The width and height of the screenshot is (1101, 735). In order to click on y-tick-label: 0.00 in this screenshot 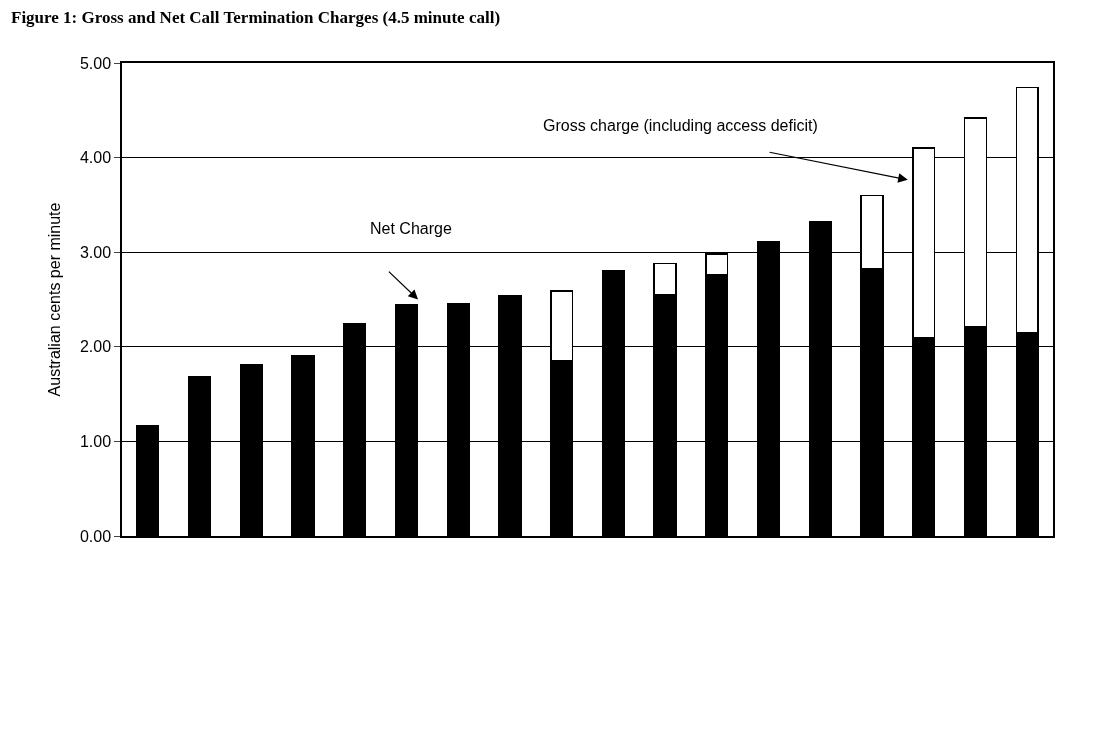, I will do `click(95, 536)`.